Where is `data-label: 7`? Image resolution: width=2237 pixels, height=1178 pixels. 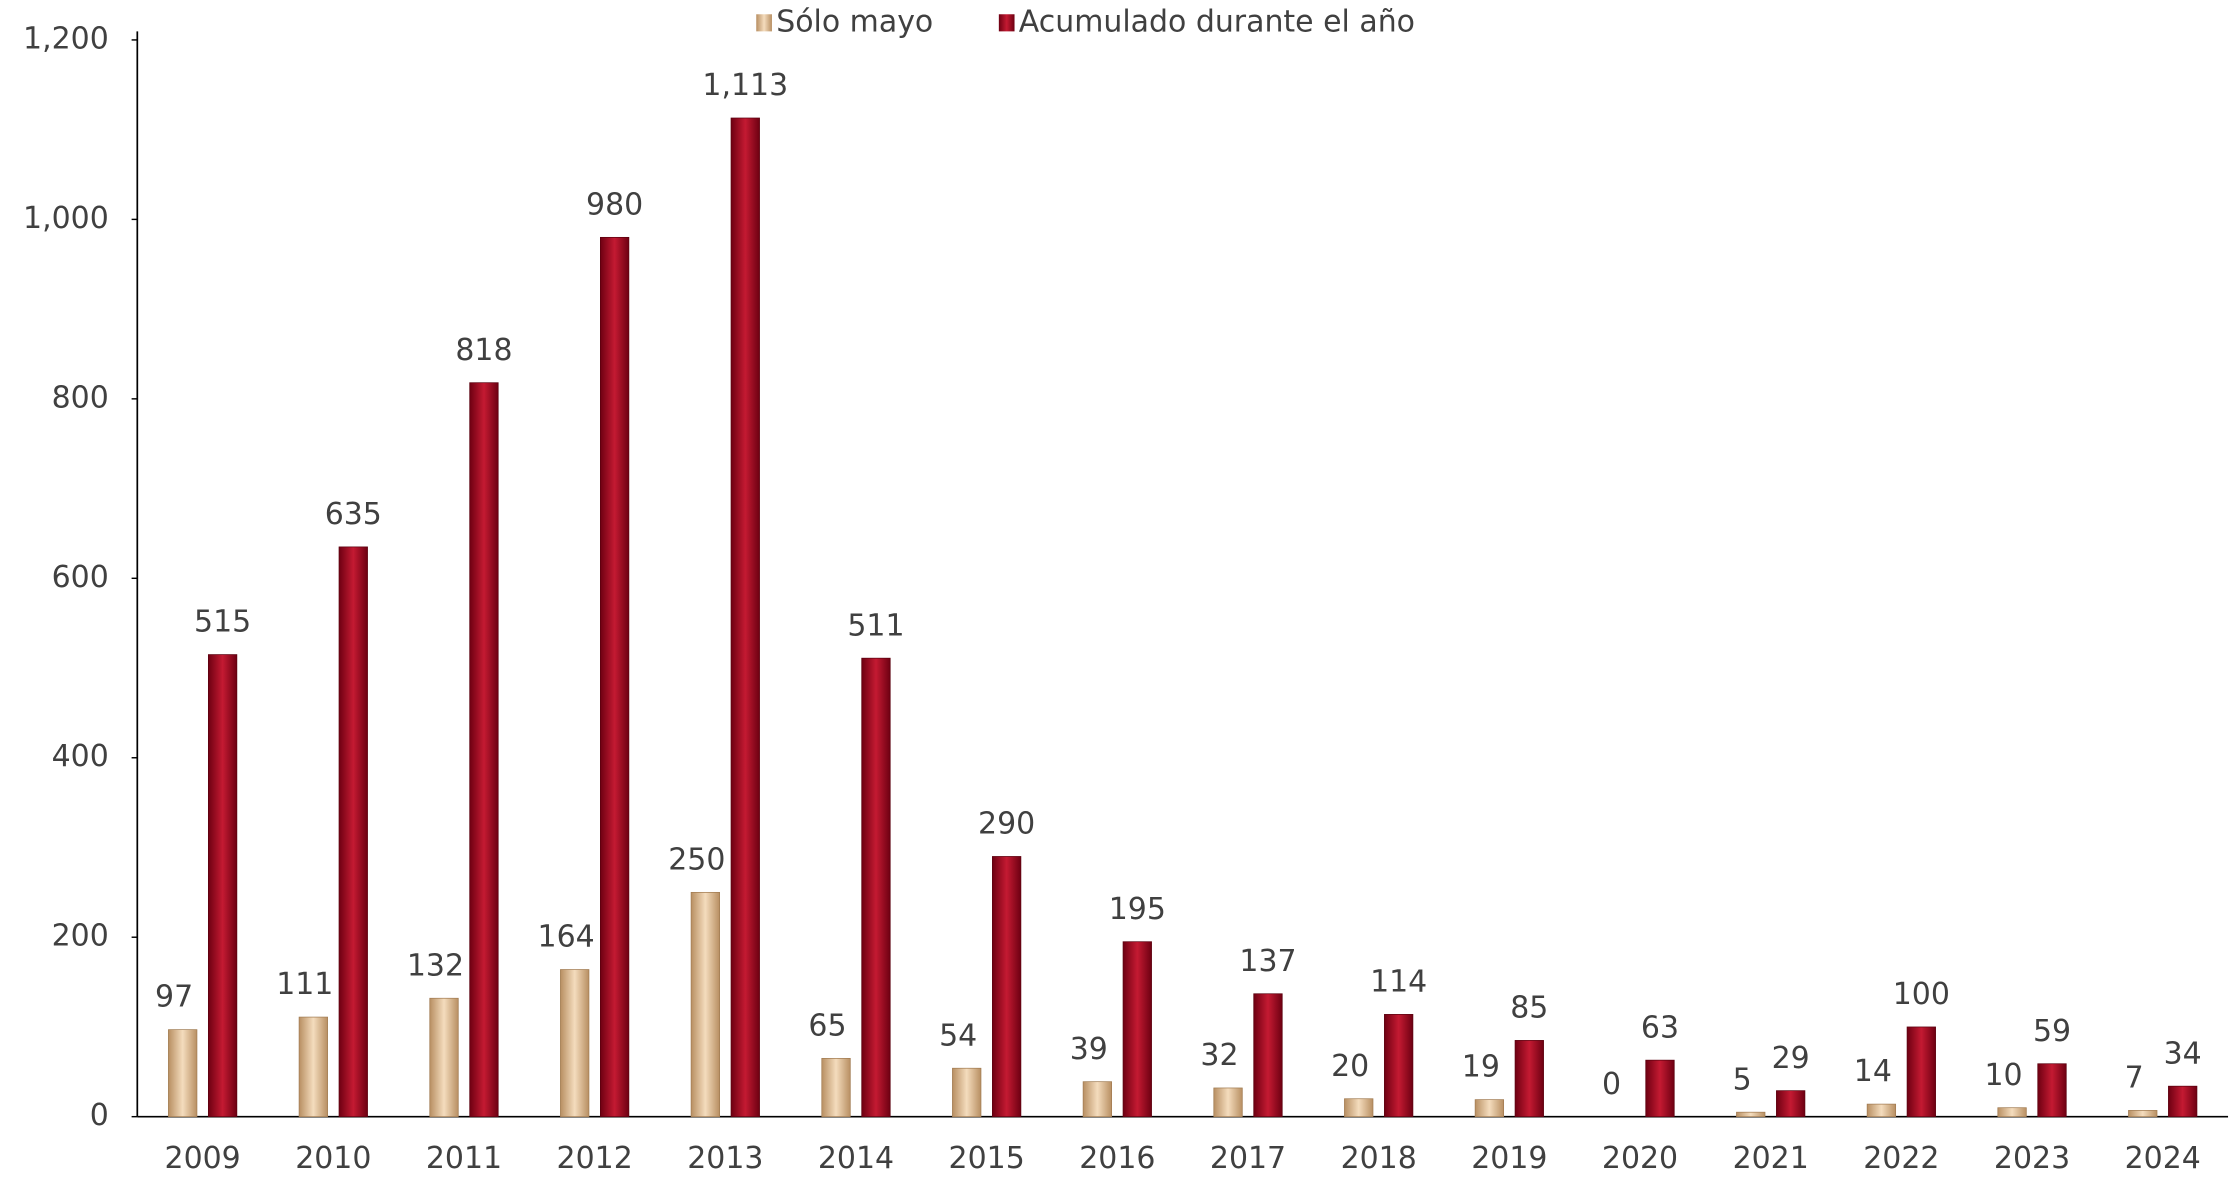 data-label: 7 is located at coordinates (2134, 1078).